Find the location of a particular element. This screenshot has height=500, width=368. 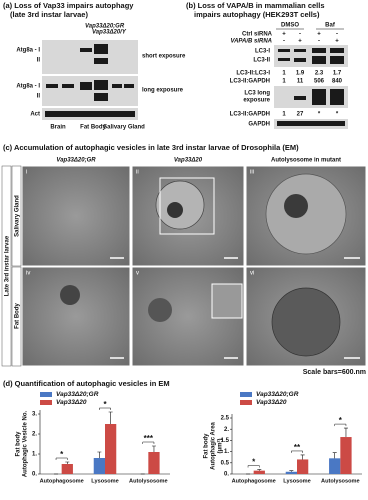

band-label: exposure is located at coordinates (256, 101).